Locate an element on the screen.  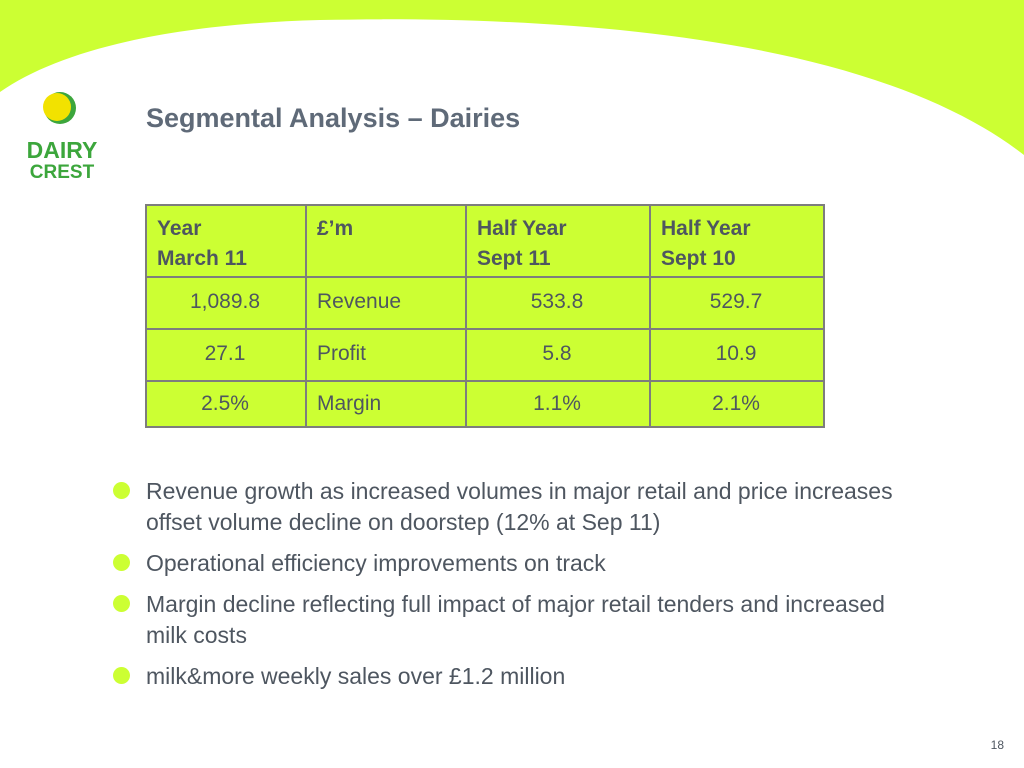
logo-graphic: DAIRY CREST is located at coordinates (62, 137).